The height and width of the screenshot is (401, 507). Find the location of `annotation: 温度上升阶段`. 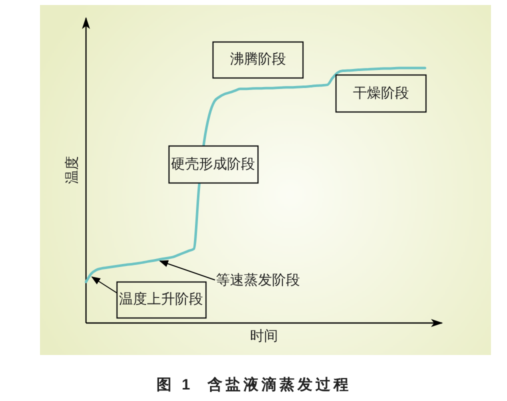

annotation: 温度上升阶段 is located at coordinates (161, 300).